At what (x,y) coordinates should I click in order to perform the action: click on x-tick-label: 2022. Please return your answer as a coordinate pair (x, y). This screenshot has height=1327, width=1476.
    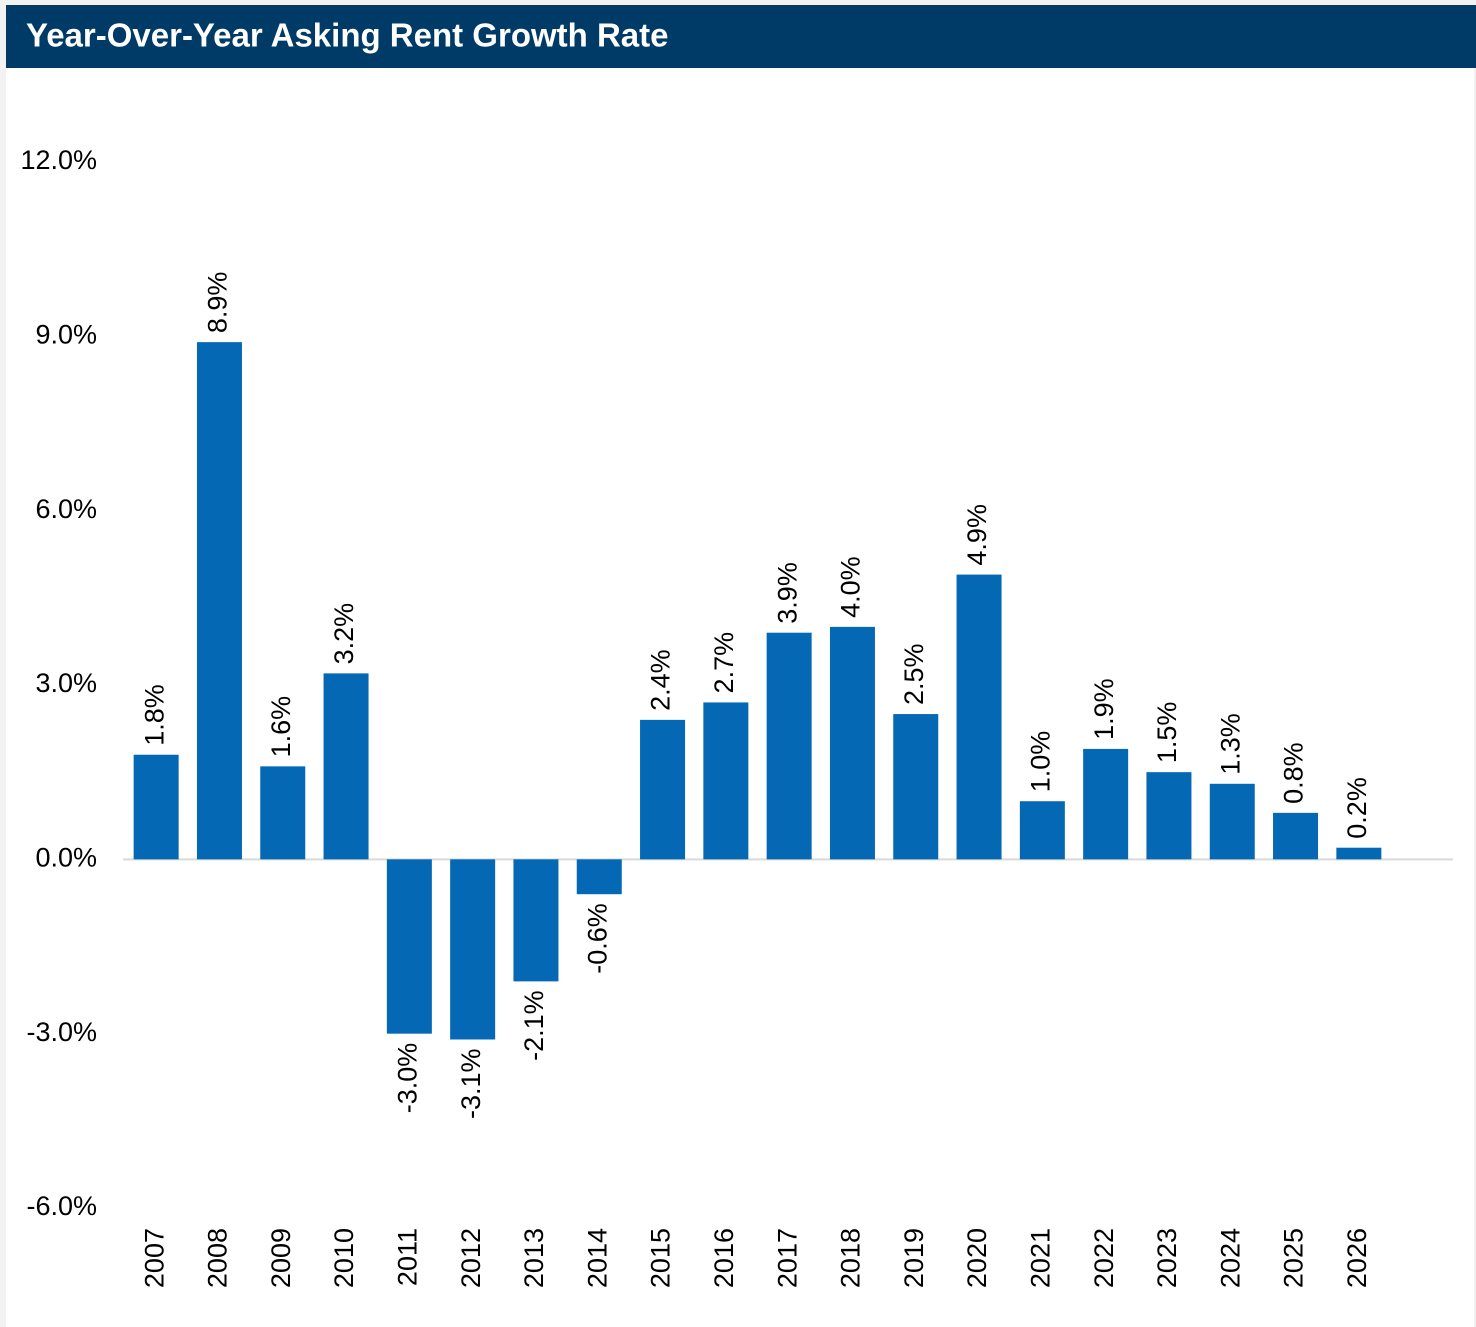
    Looking at the image, I should click on (1104, 1258).